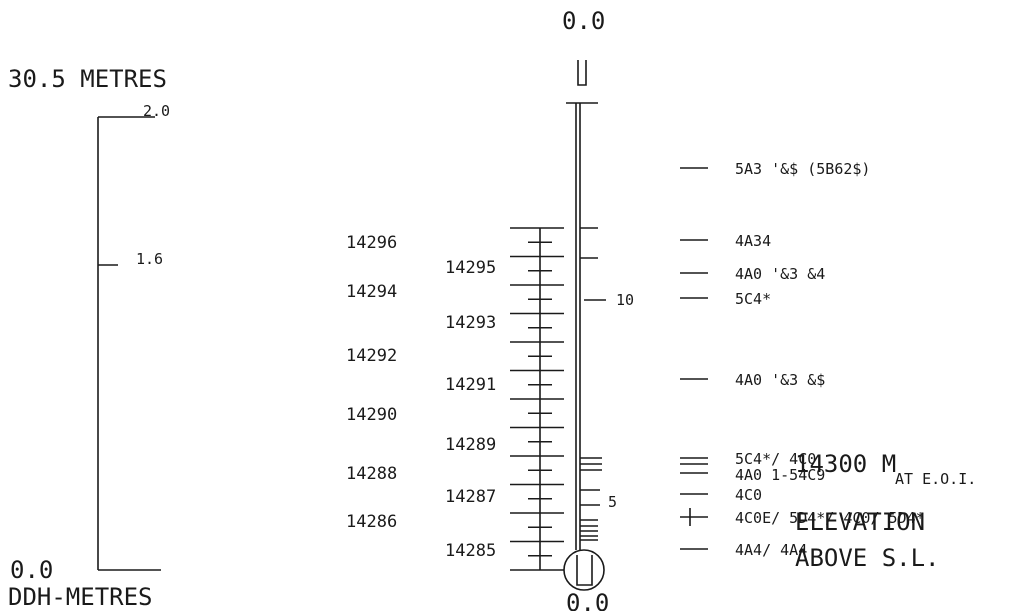  I want to click on elevation-ruler, so click(537, 399).